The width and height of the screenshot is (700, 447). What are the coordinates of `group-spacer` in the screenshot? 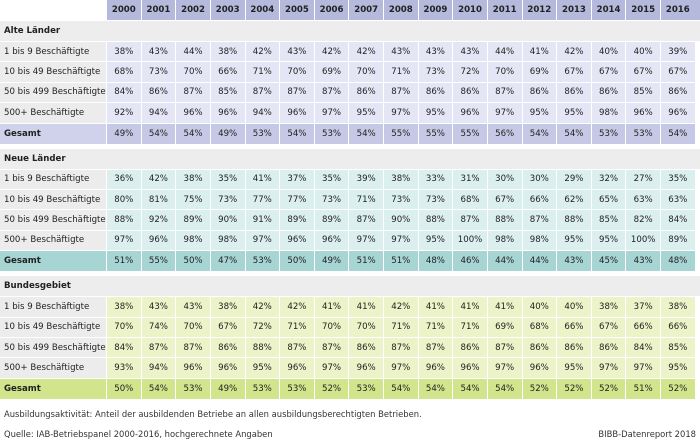 It's located at (350, 274).